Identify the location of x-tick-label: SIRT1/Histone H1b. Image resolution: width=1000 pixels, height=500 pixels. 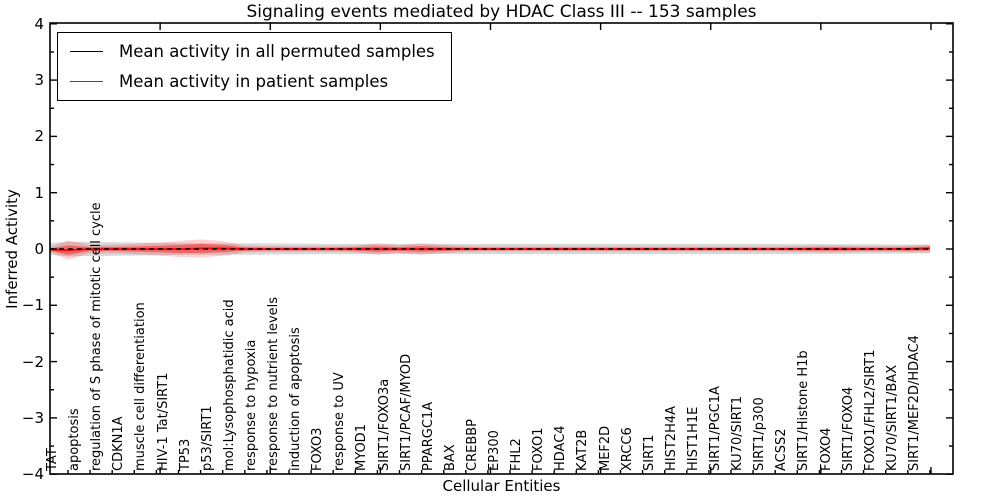
(804, 410).